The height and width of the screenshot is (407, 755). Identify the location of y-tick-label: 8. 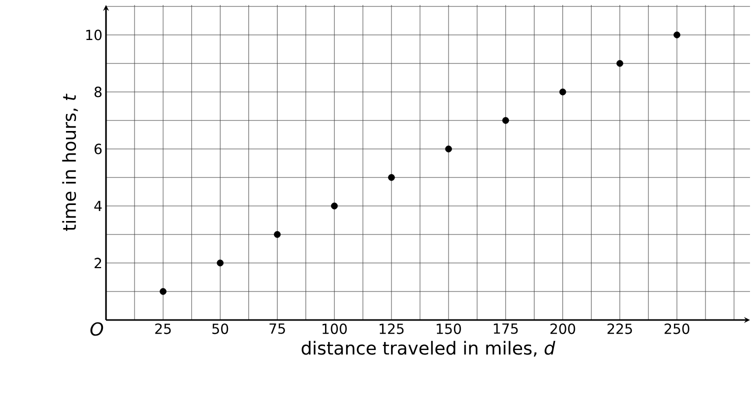
(98, 92).